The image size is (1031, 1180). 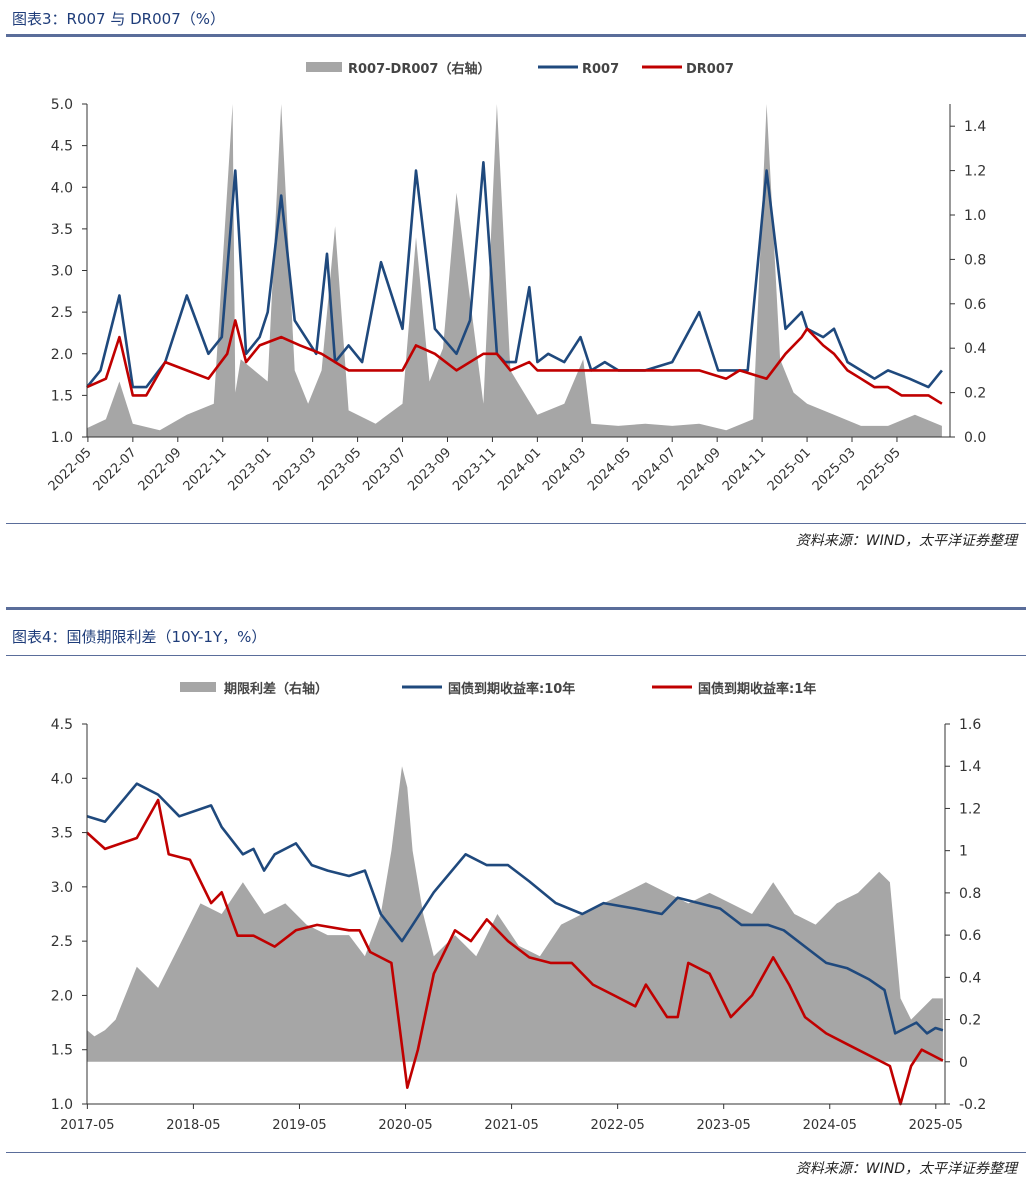 What do you see at coordinates (519, 469) in the screenshot?
I see `x-tick-label: 2024-01` at bounding box center [519, 469].